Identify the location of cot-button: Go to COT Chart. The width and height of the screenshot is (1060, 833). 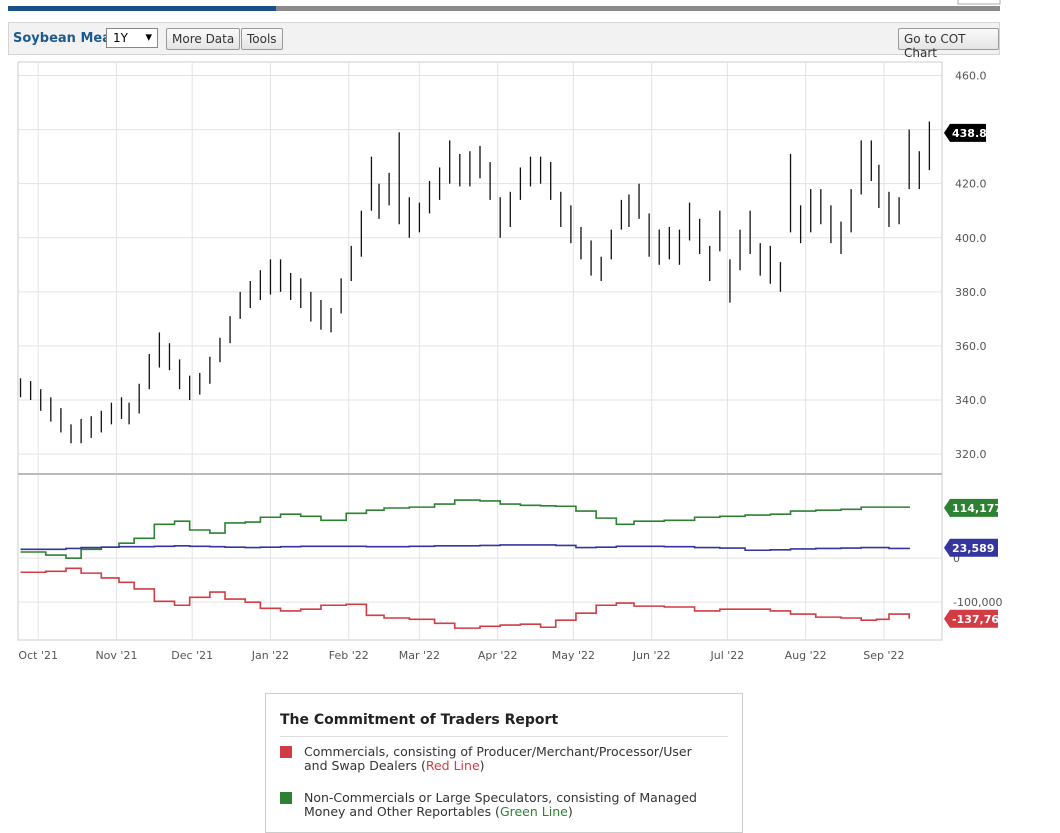
(948, 44).